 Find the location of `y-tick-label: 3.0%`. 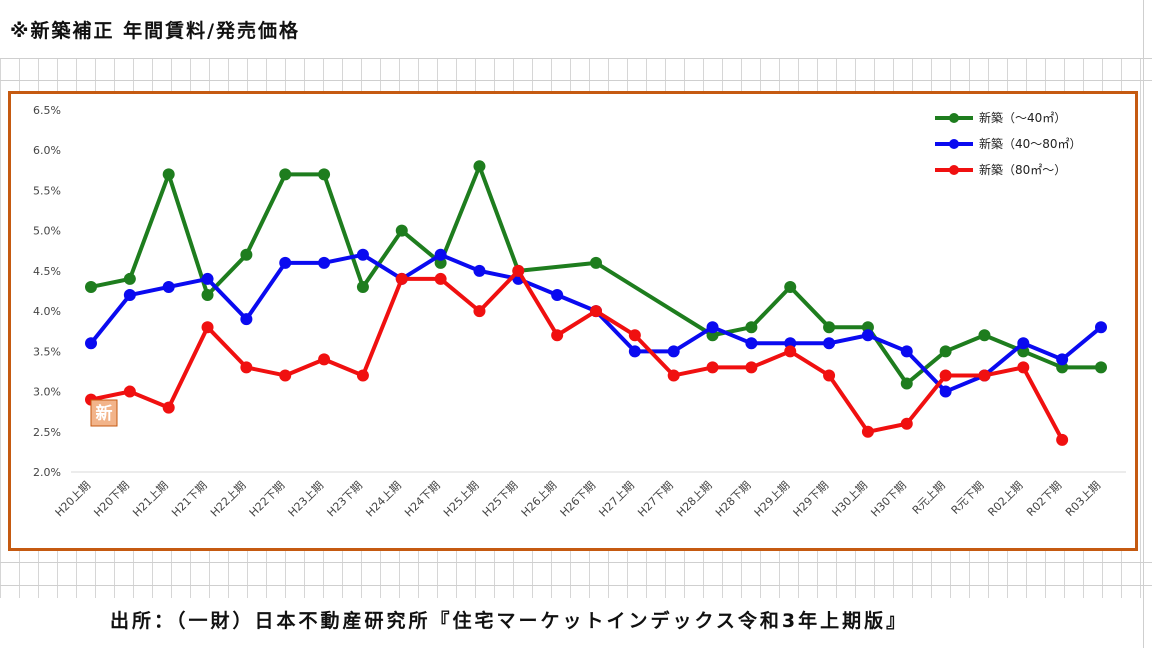

y-tick-label: 3.0% is located at coordinates (47, 392).